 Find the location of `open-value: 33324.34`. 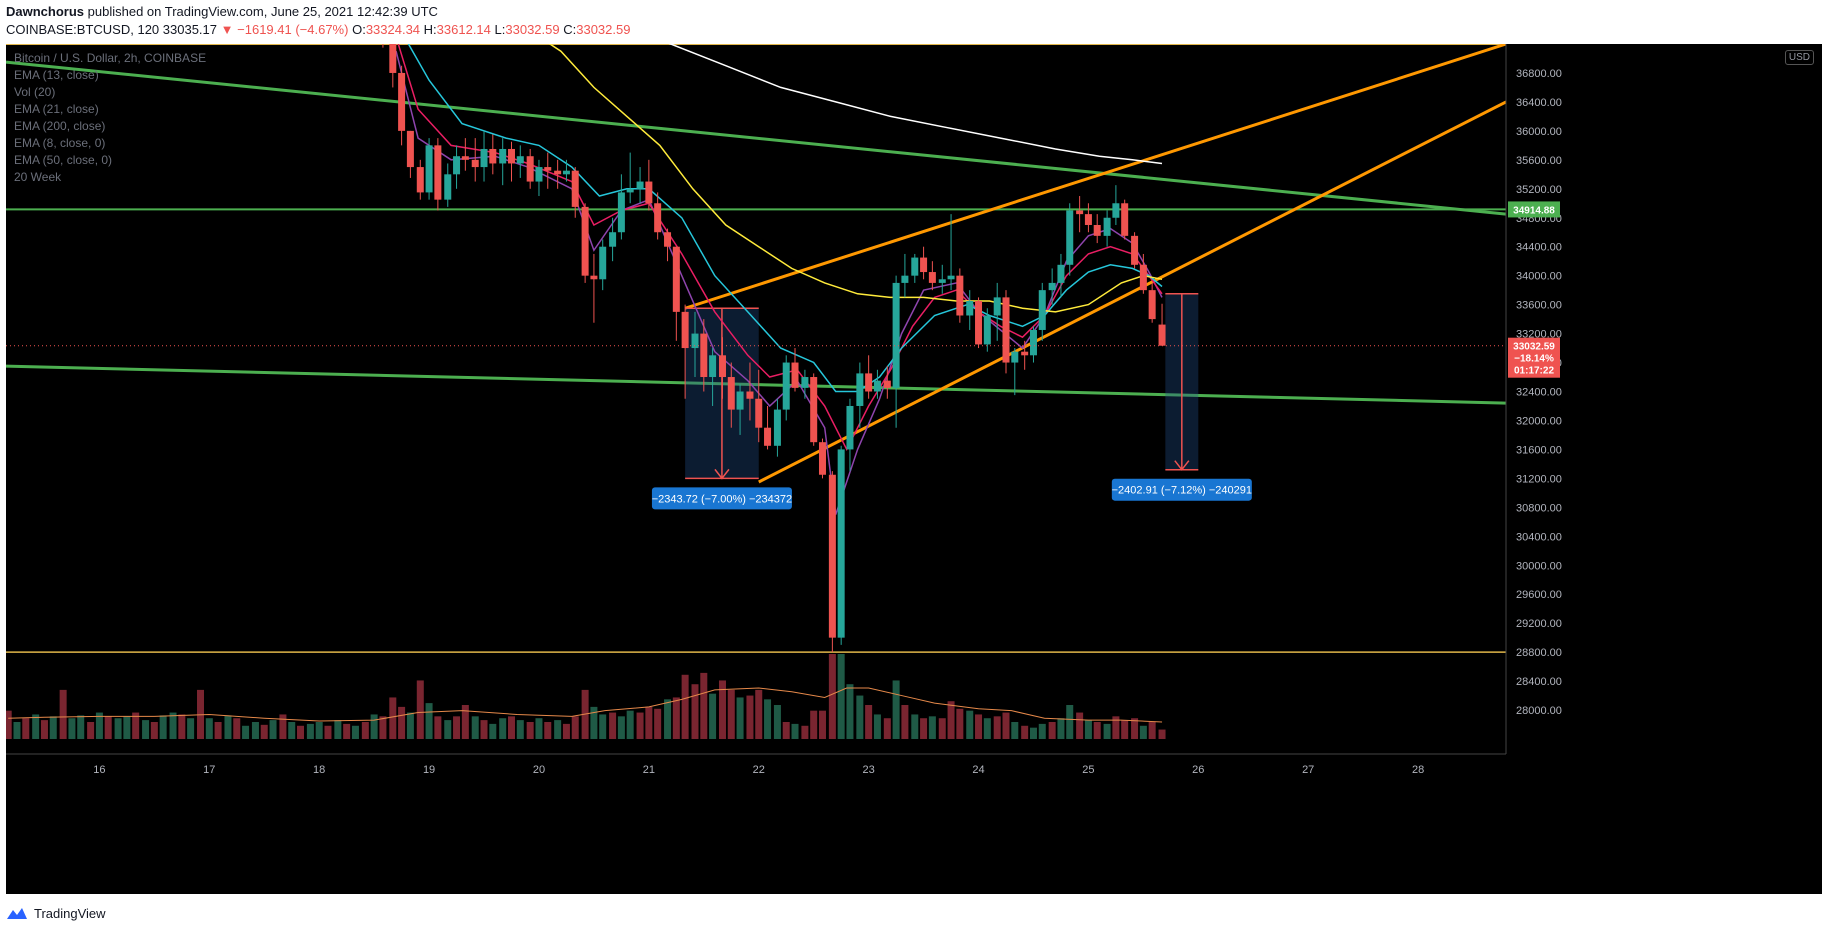

open-value: 33324.34 is located at coordinates (393, 29).